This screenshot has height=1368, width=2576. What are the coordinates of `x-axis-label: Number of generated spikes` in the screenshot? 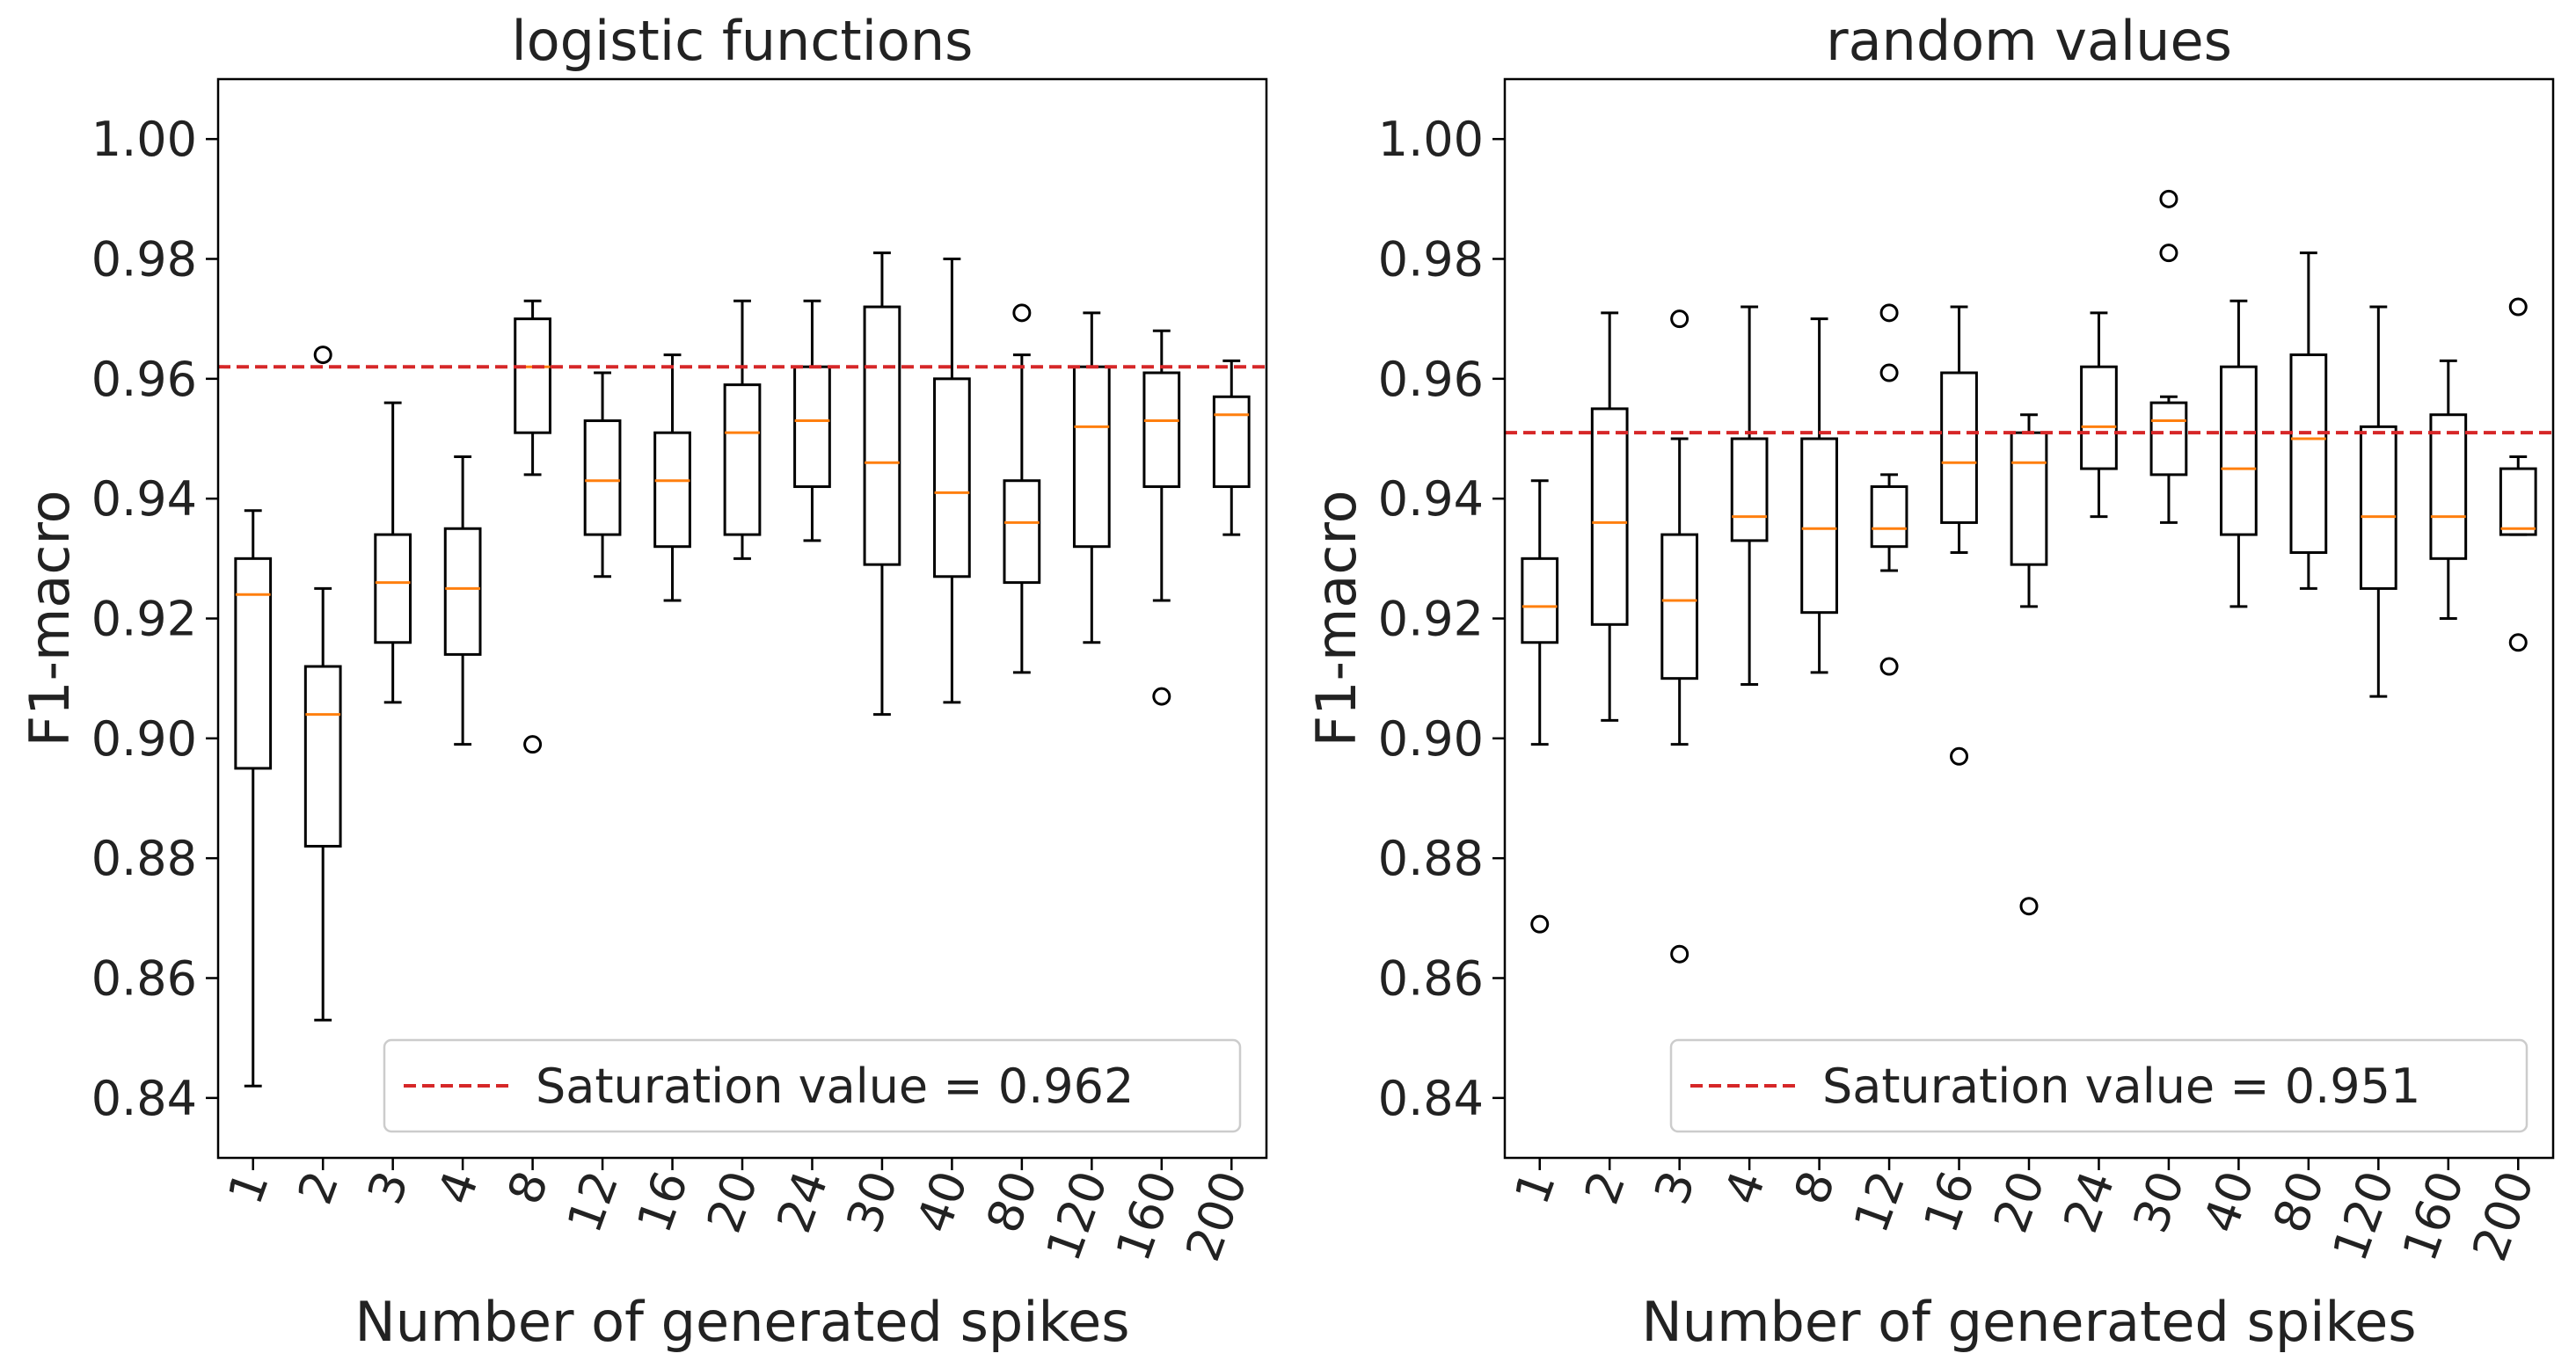 It's located at (2028, 1322).